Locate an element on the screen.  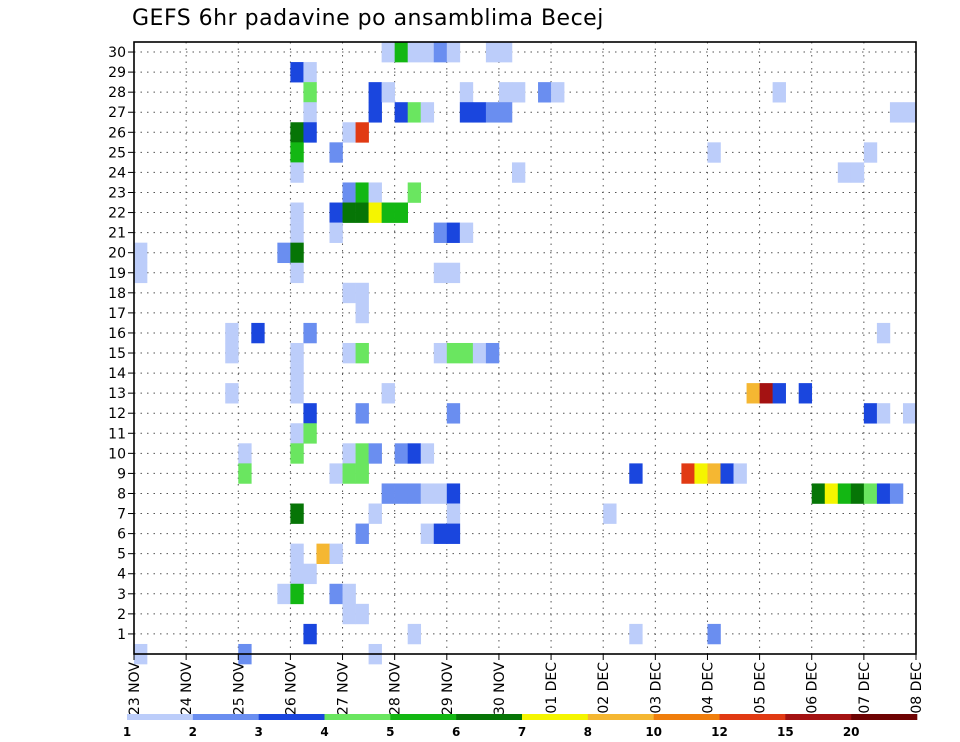
y-tick-label: 7 is located at coordinates (121, 515).